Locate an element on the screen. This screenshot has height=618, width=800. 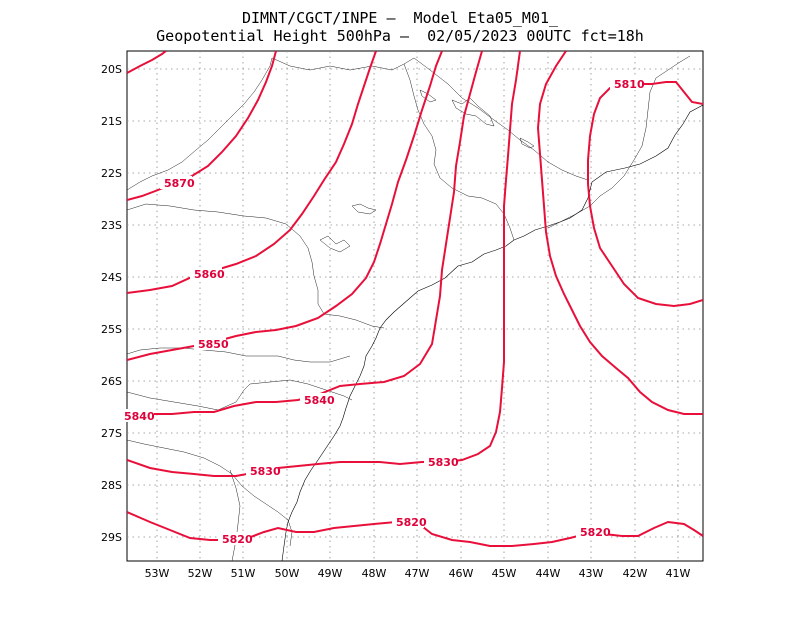
label-5830-east: 5830 is located at coordinates (443, 462).